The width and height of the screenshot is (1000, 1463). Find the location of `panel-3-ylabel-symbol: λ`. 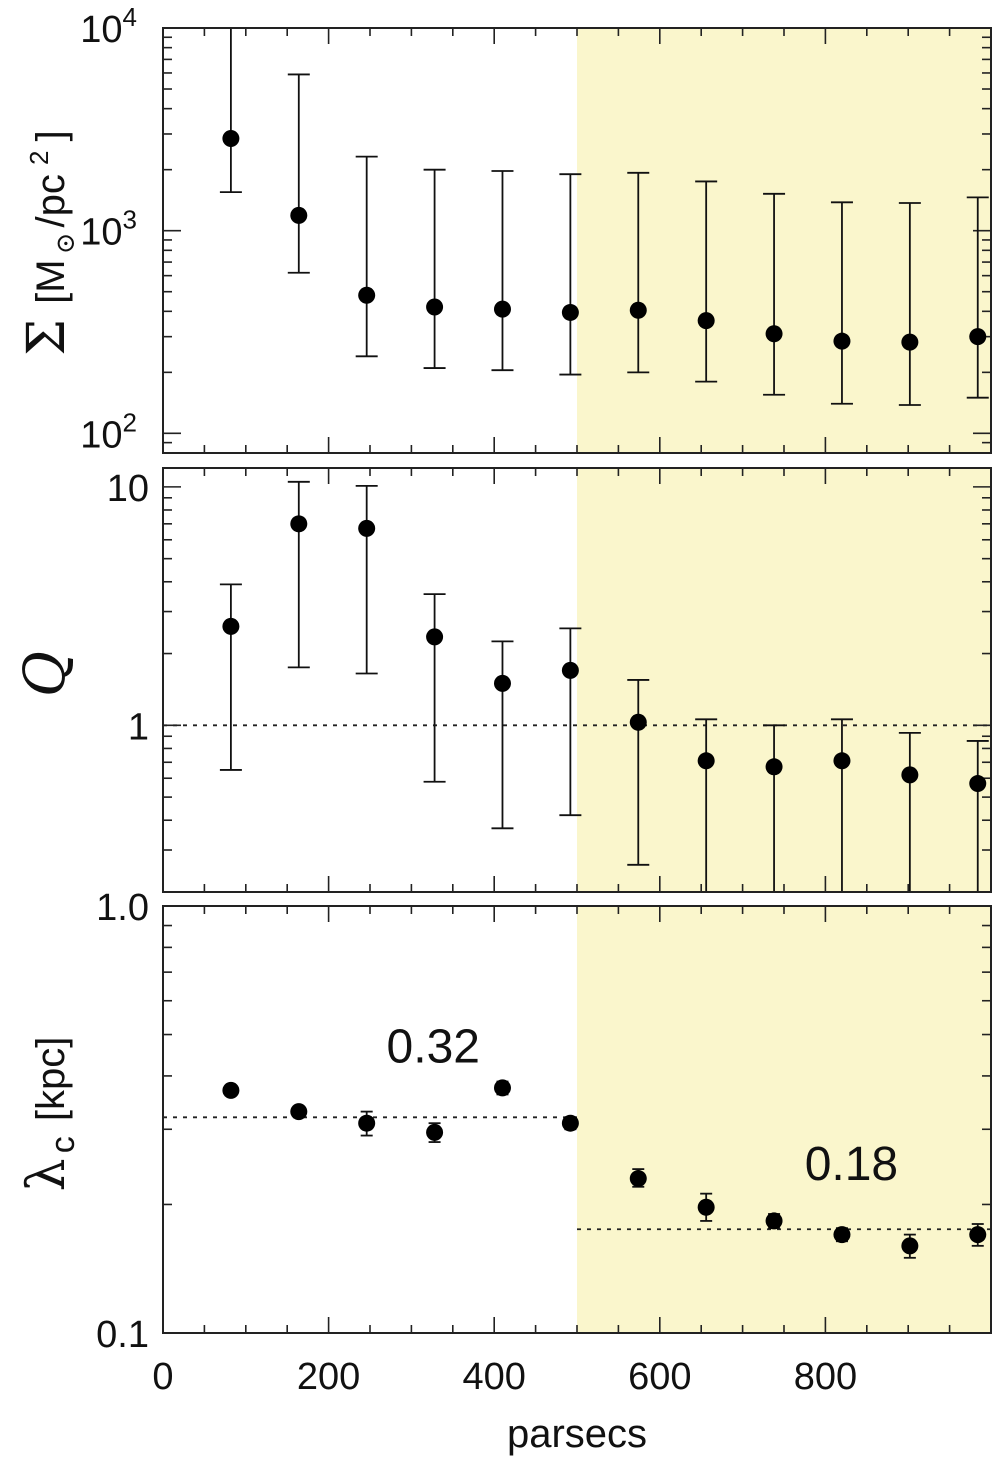

panel-3-ylabel-symbol: λ is located at coordinates (47, 1174).